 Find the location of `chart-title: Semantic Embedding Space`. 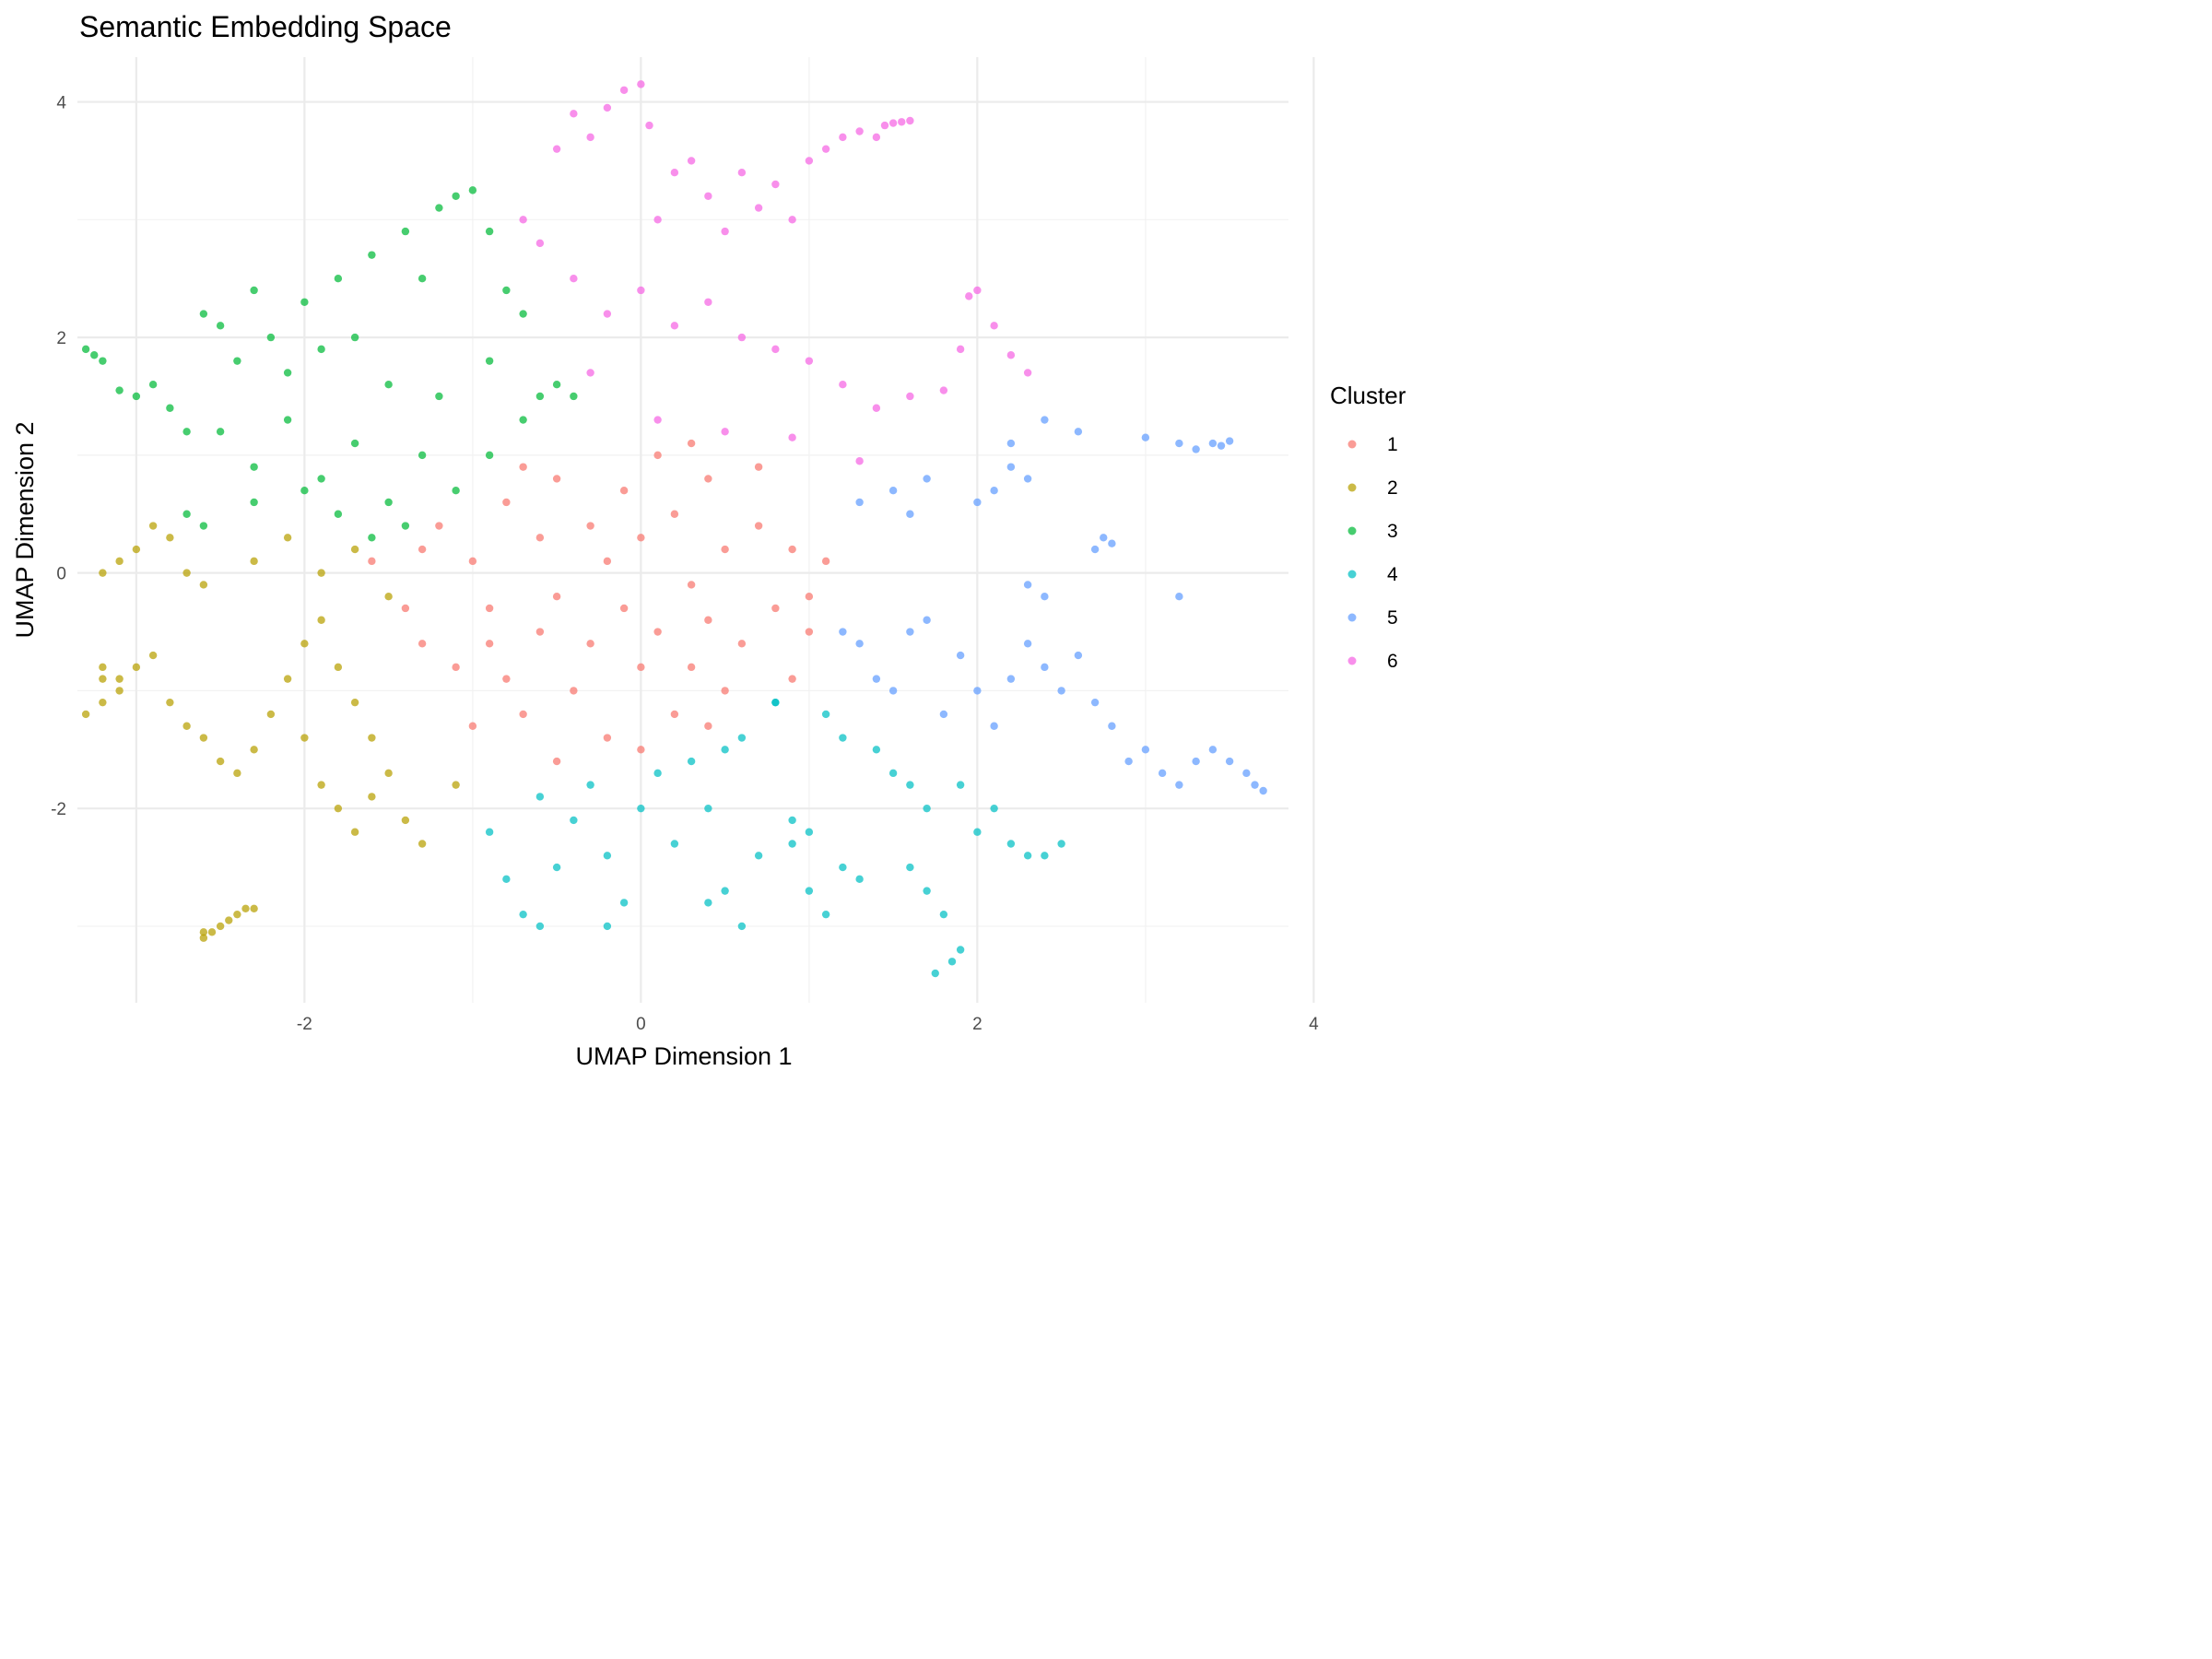

chart-title: Semantic Embedding Space is located at coordinates (265, 26).